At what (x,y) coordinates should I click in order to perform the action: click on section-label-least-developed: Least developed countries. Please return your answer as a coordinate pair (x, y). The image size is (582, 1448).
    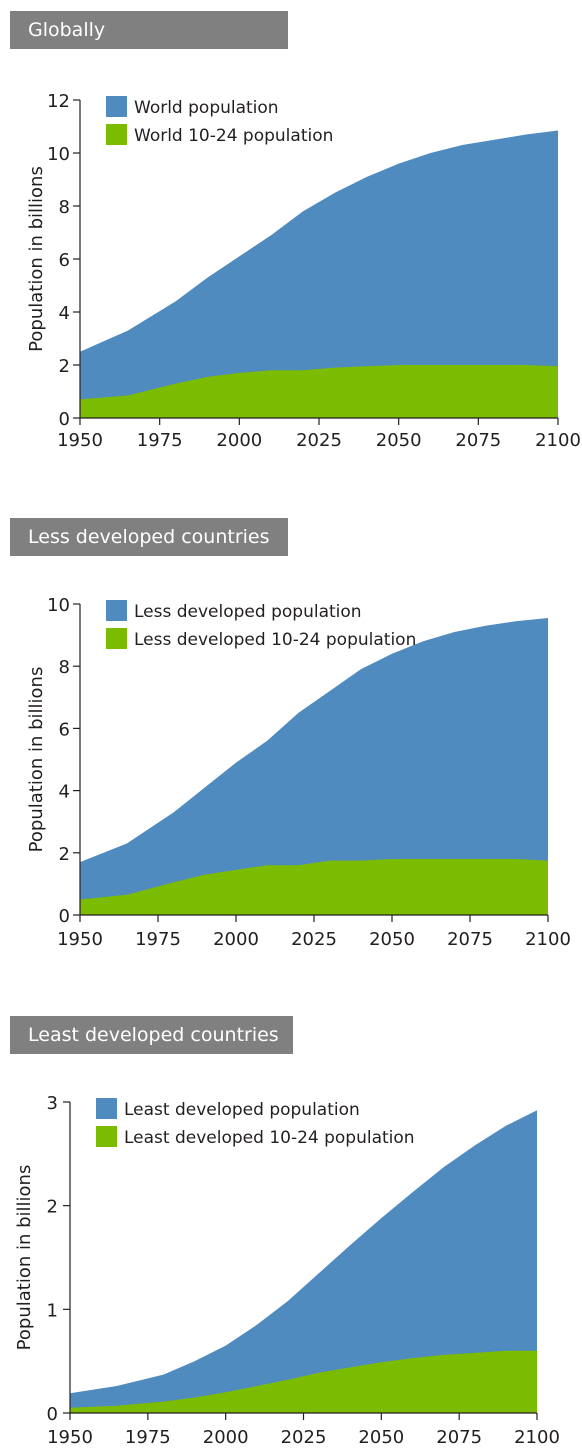
    Looking at the image, I should click on (151, 1035).